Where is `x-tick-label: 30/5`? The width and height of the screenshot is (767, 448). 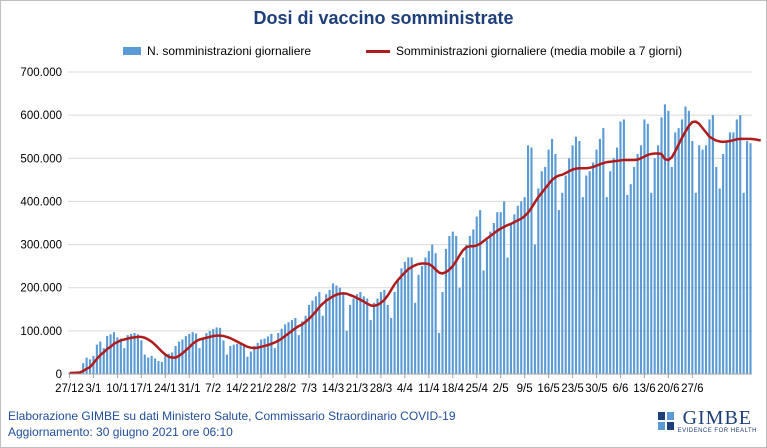
x-tick-label: 30/5 is located at coordinates (596, 389).